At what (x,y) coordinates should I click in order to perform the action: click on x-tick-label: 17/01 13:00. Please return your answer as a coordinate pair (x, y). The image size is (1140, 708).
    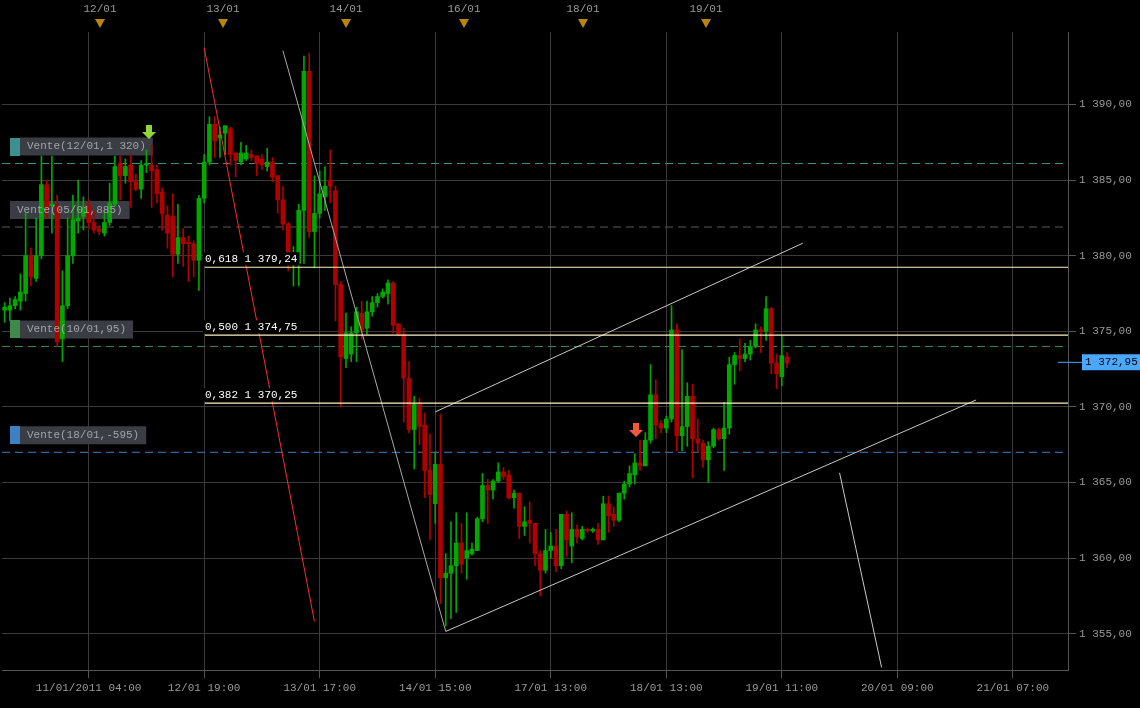
    Looking at the image, I should click on (551, 687).